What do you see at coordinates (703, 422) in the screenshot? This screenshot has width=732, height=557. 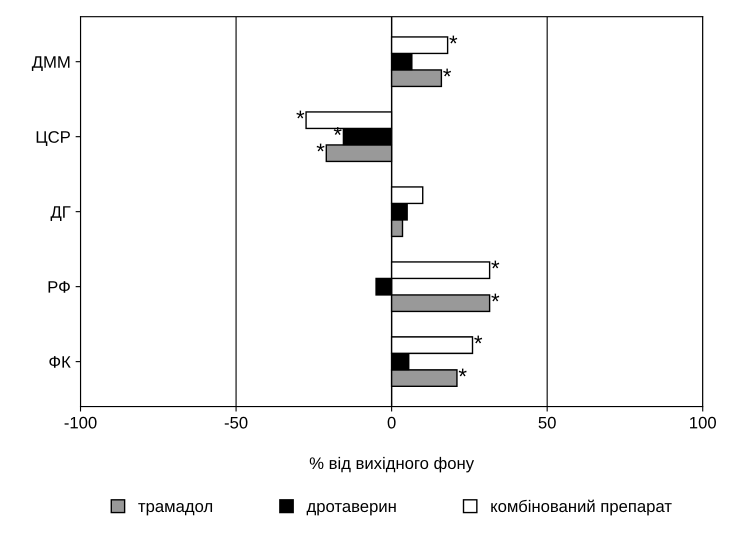 I see `x-tick-label: 100` at bounding box center [703, 422].